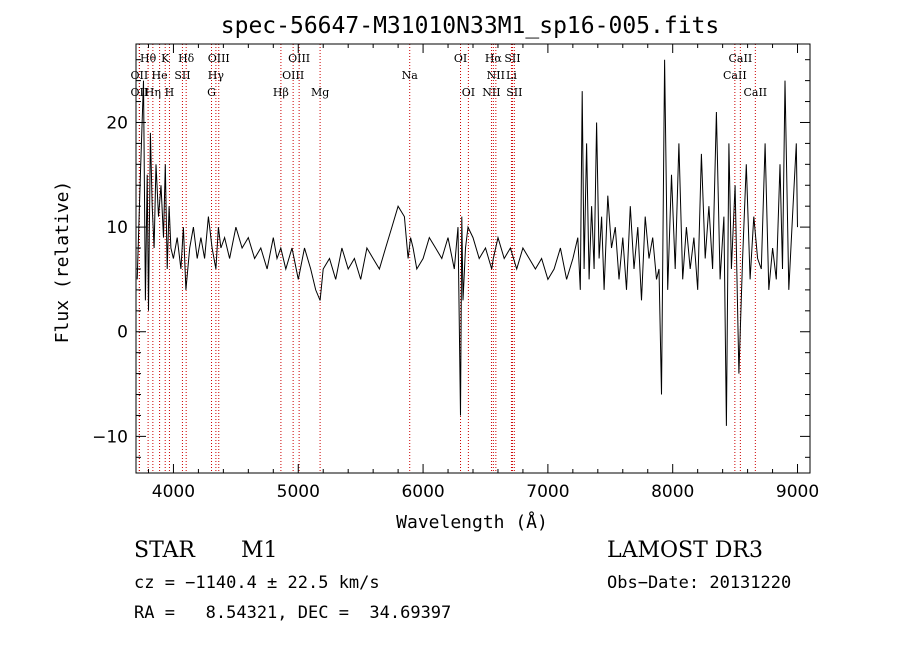 The image size is (900, 649). What do you see at coordinates (117, 123) in the screenshot?
I see `y-tick-label: 20` at bounding box center [117, 123].